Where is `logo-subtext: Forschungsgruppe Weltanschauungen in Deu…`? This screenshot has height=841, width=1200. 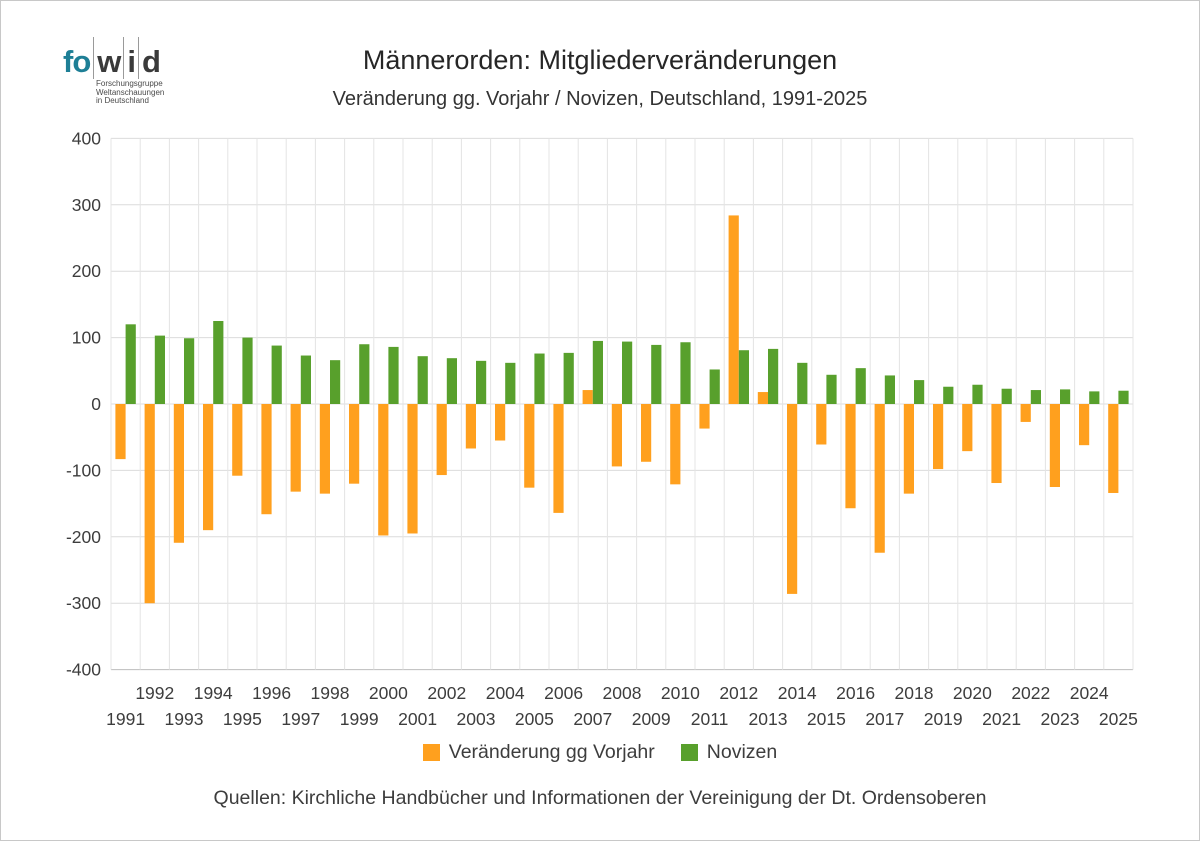
logo-subtext: Forschungsgruppe Weltanschauungen in Deu… is located at coordinates (159, 92).